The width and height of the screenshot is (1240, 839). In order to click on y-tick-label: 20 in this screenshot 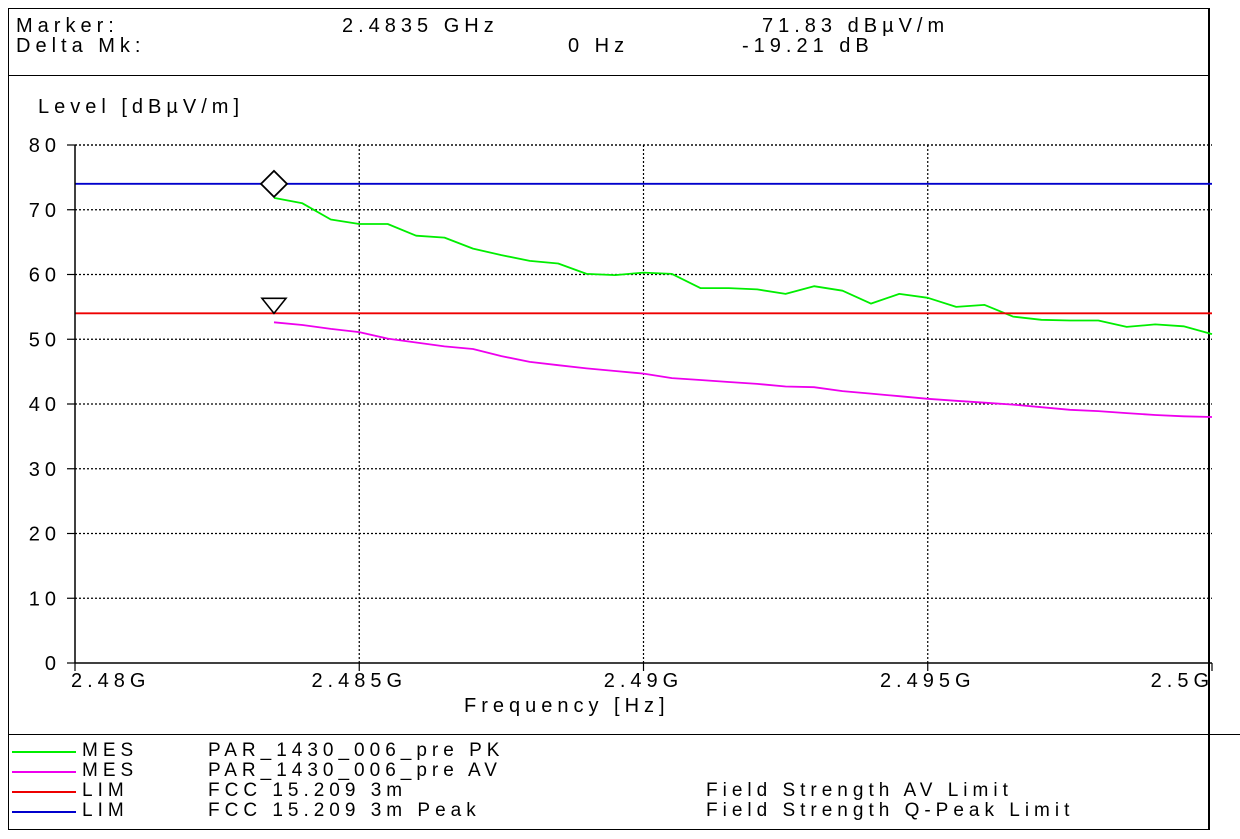, I will do `click(45, 535)`.